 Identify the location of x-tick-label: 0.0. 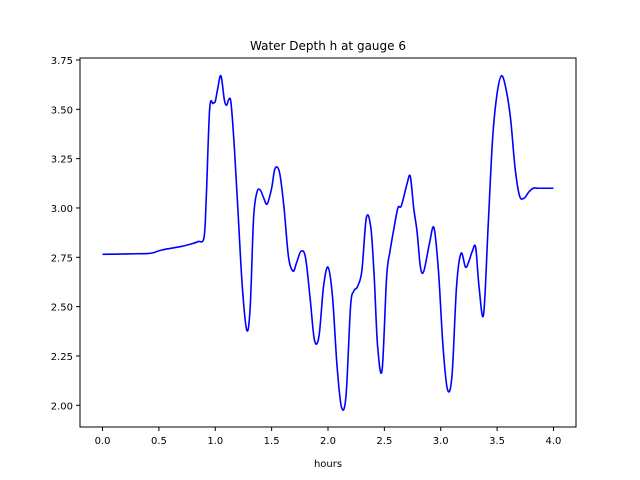
(103, 441).